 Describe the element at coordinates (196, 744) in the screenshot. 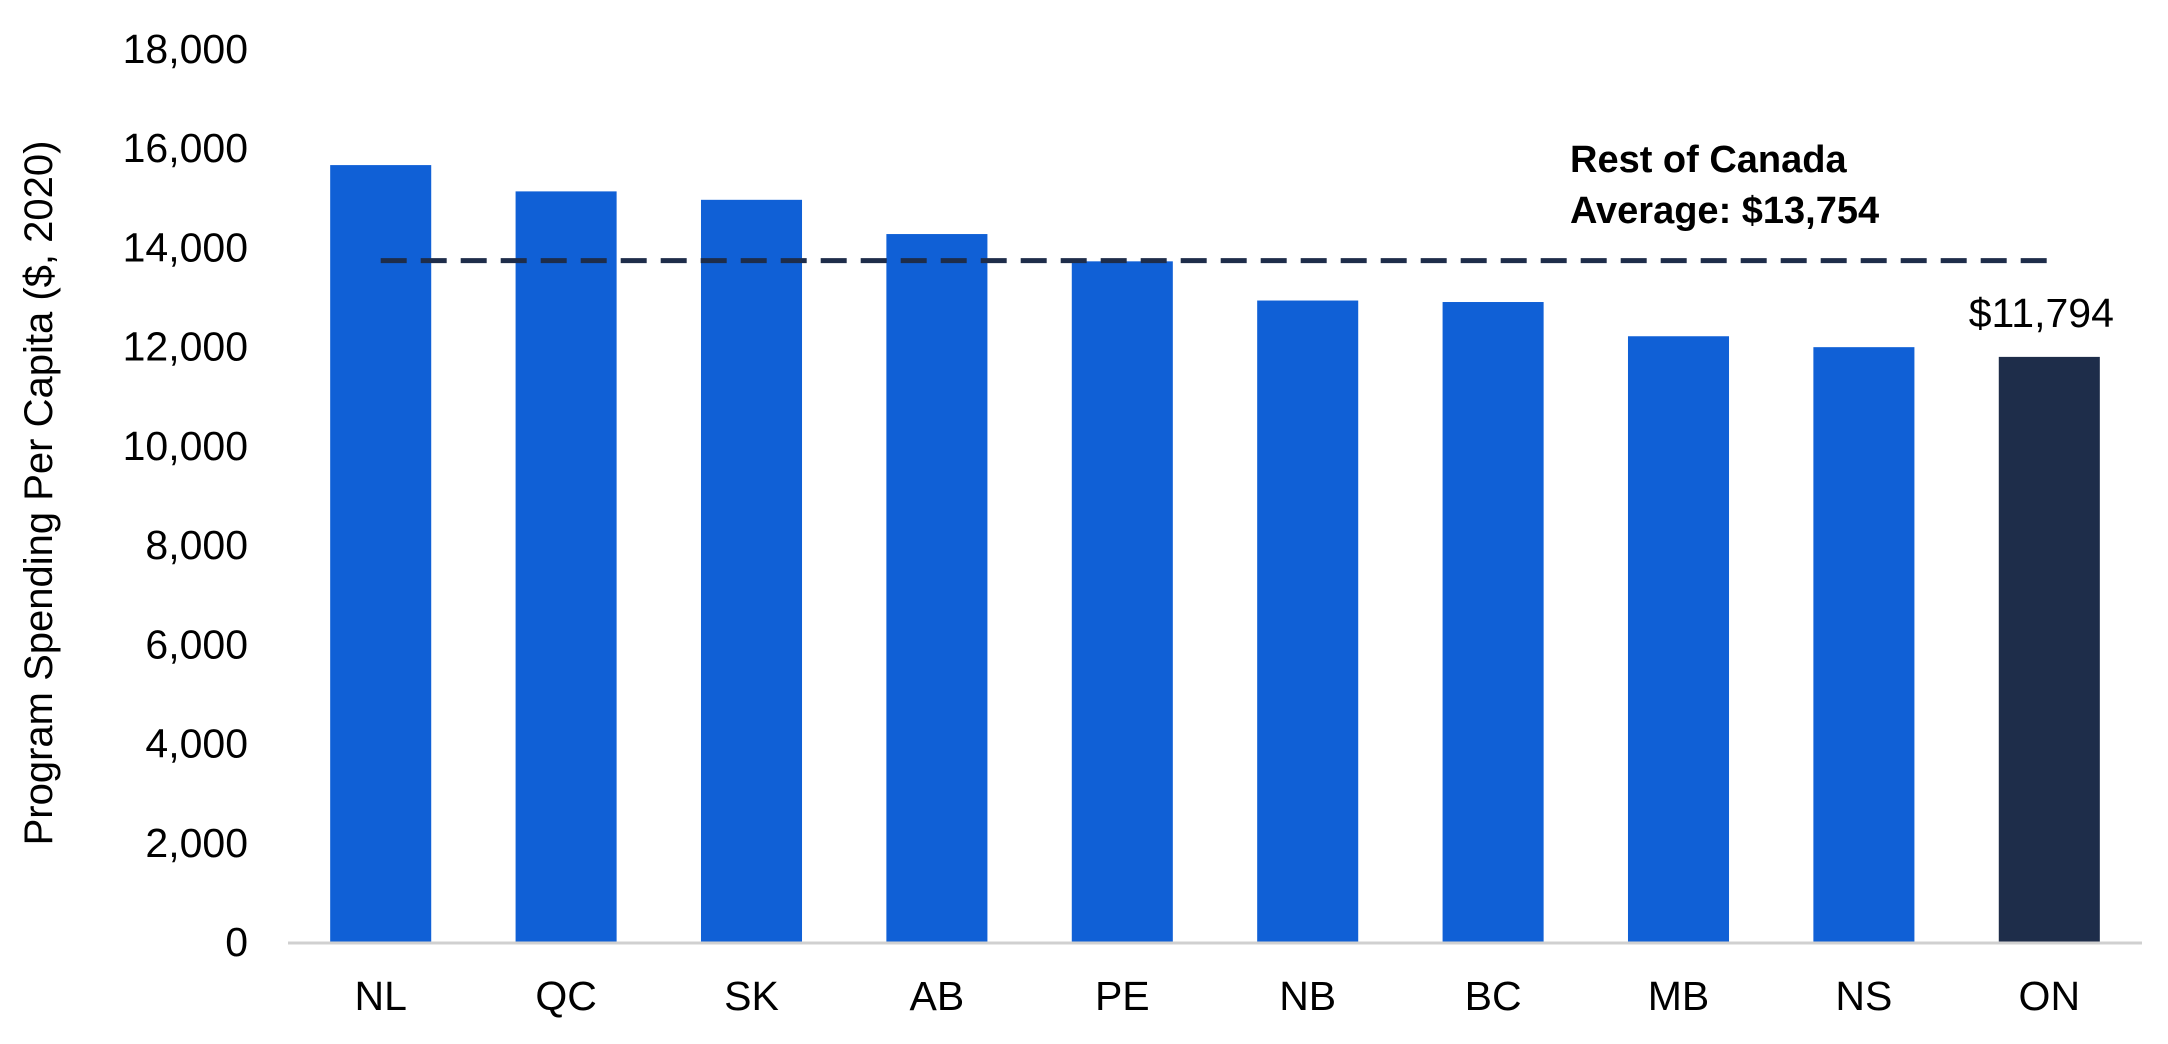

I see `y-tick-label: 4,000` at that location.